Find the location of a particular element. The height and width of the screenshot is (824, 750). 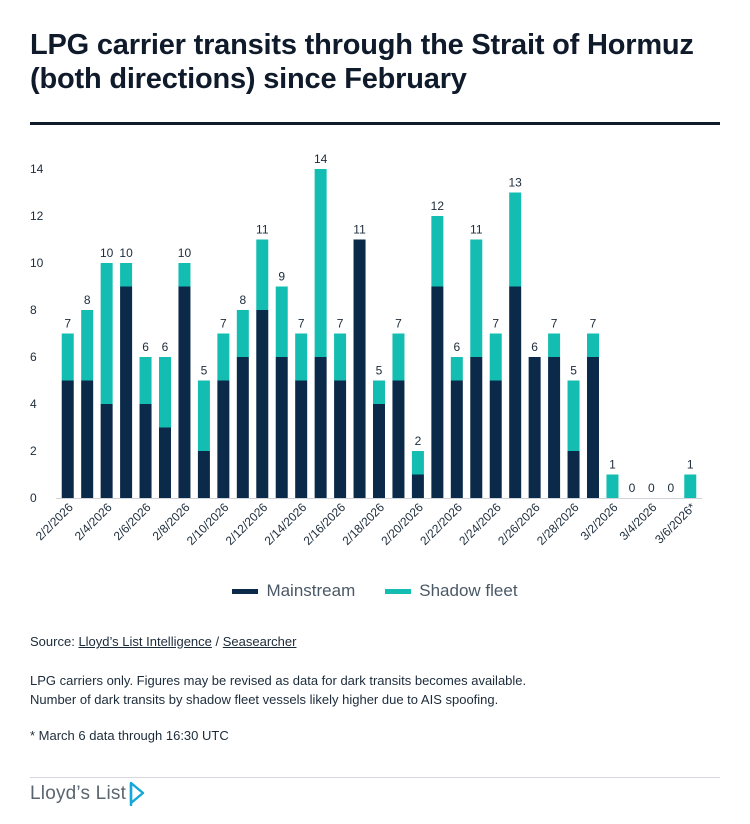

bar-total-label: 2 is located at coordinates (418, 441).